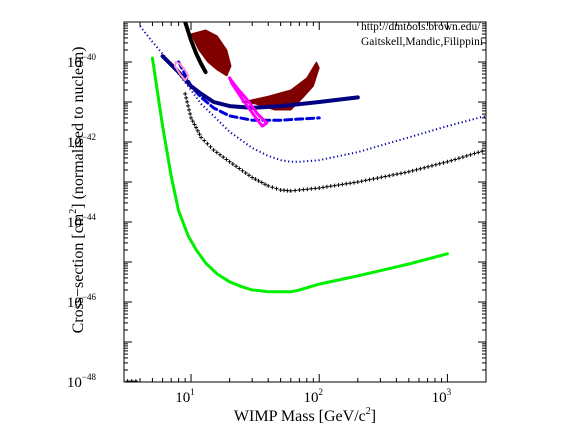 The width and height of the screenshot is (574, 435). What do you see at coordinates (248, 102) in the screenshot?
I see `series-7-solid` at bounding box center [248, 102].